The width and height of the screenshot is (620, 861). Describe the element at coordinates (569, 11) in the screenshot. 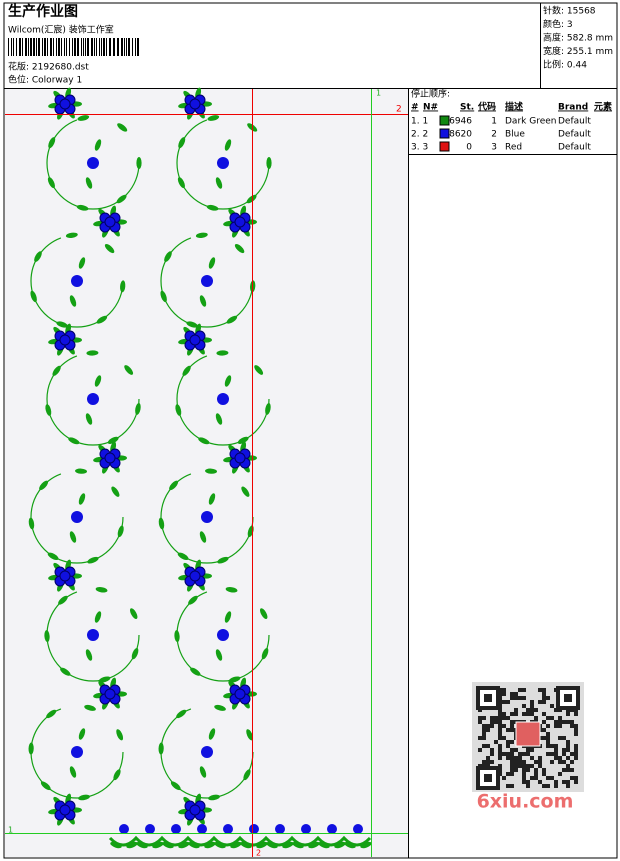

I see `stat: 针数: 15568` at that location.